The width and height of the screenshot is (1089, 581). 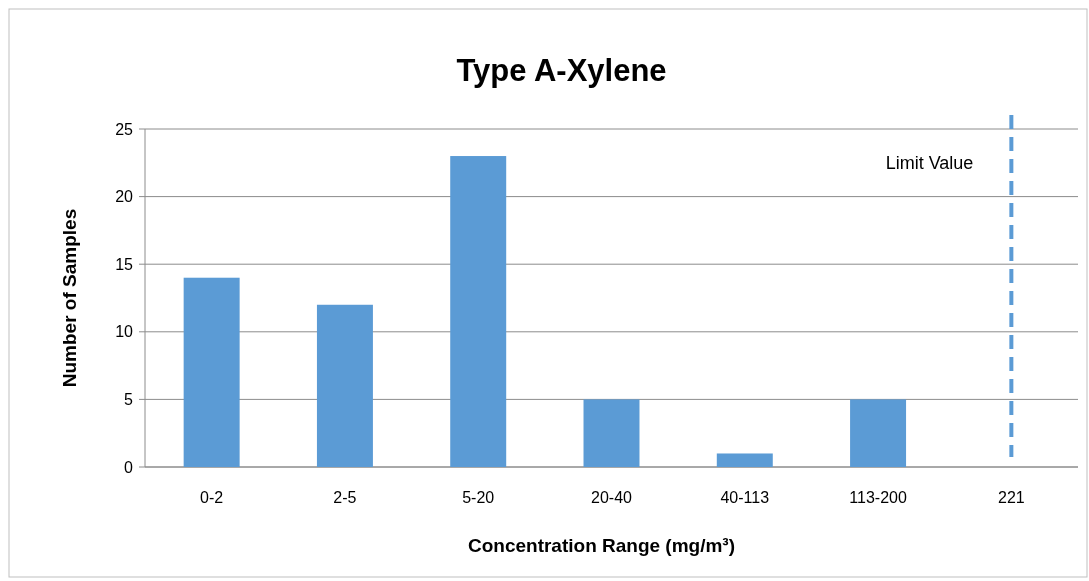 I want to click on x-tick-label: 0-2, so click(x=212, y=497).